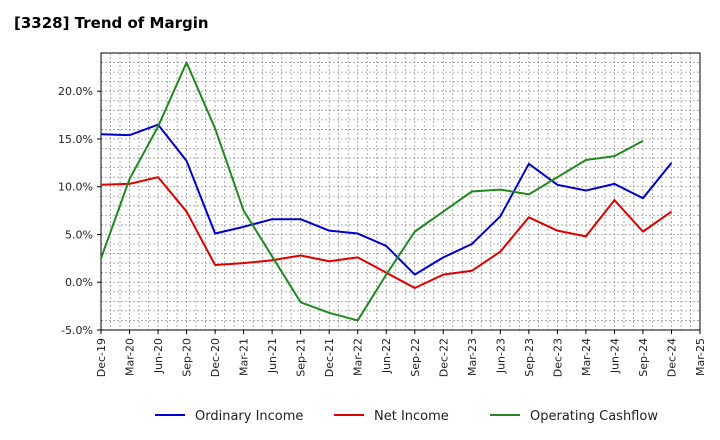 This screenshot has height=440, width=720. I want to click on y-tick-label: 5.0%, so click(79, 234).